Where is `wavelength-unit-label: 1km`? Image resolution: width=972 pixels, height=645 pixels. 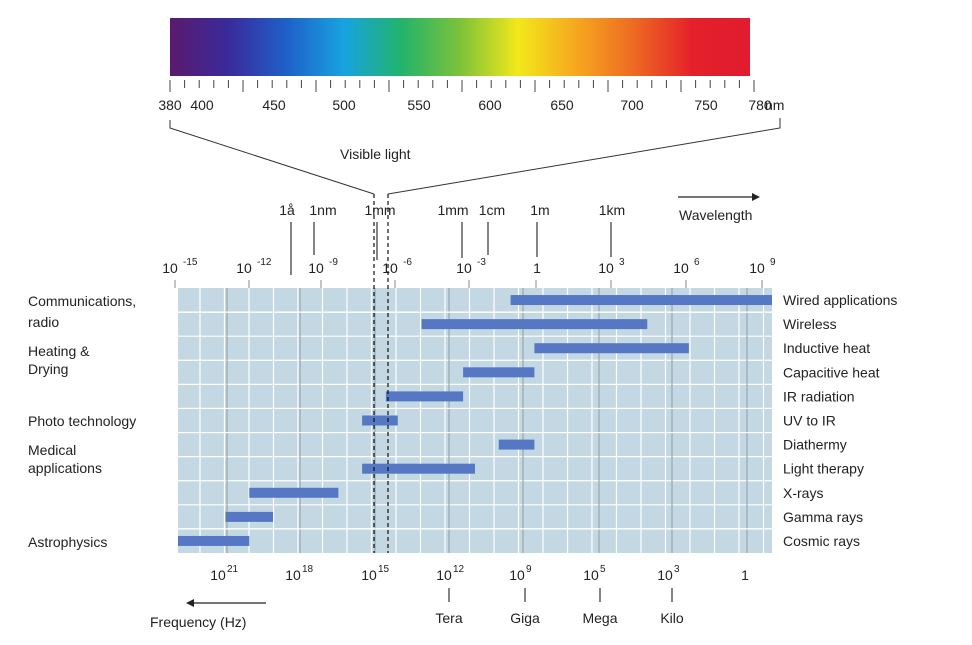
wavelength-unit-label: 1km is located at coordinates (612, 210).